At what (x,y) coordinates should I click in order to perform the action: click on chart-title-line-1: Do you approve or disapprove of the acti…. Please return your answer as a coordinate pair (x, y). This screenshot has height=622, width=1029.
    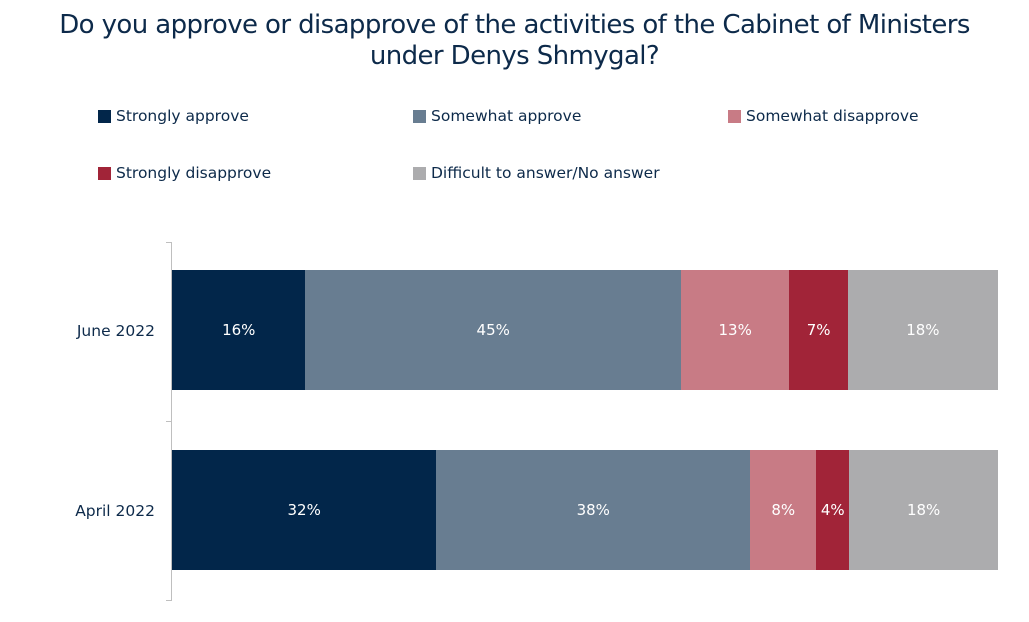
    Looking at the image, I should click on (514, 25).